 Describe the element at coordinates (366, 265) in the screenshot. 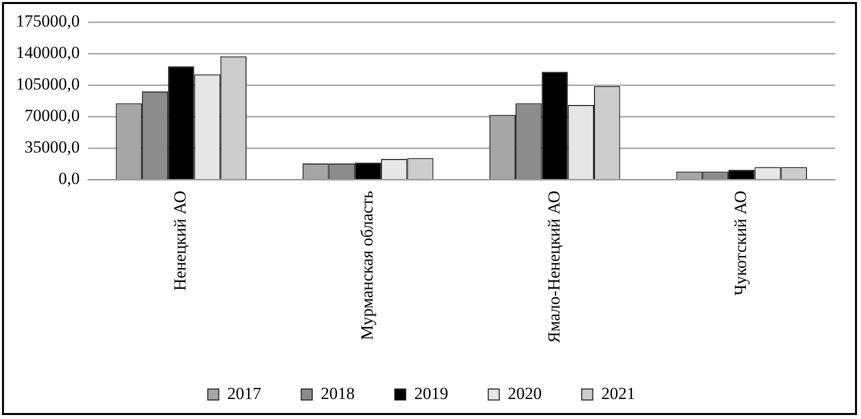

I see `x-tick-label: Мурманская область` at that location.